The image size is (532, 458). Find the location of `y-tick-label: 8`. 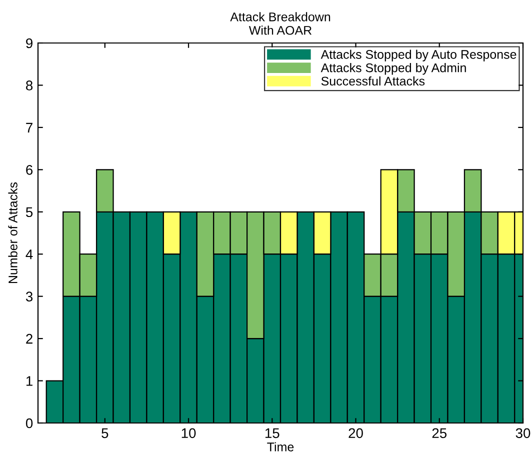

y-tick-label: 8 is located at coordinates (29, 85).